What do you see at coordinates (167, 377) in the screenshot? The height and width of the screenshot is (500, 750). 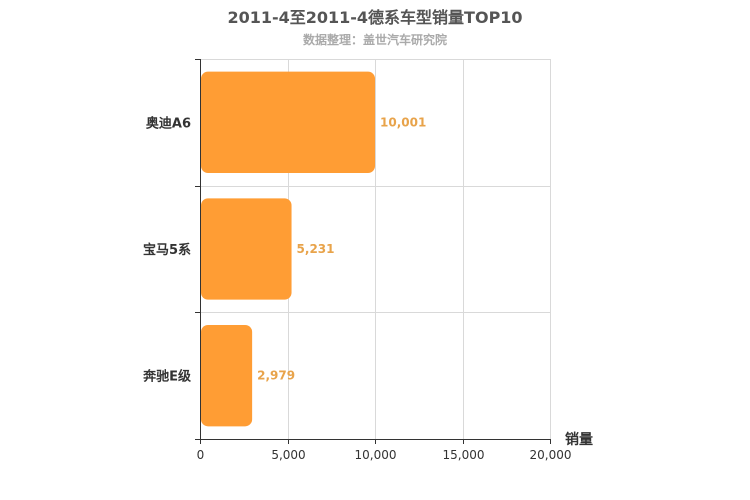 I see `category-label: 奔驰E级` at bounding box center [167, 377].